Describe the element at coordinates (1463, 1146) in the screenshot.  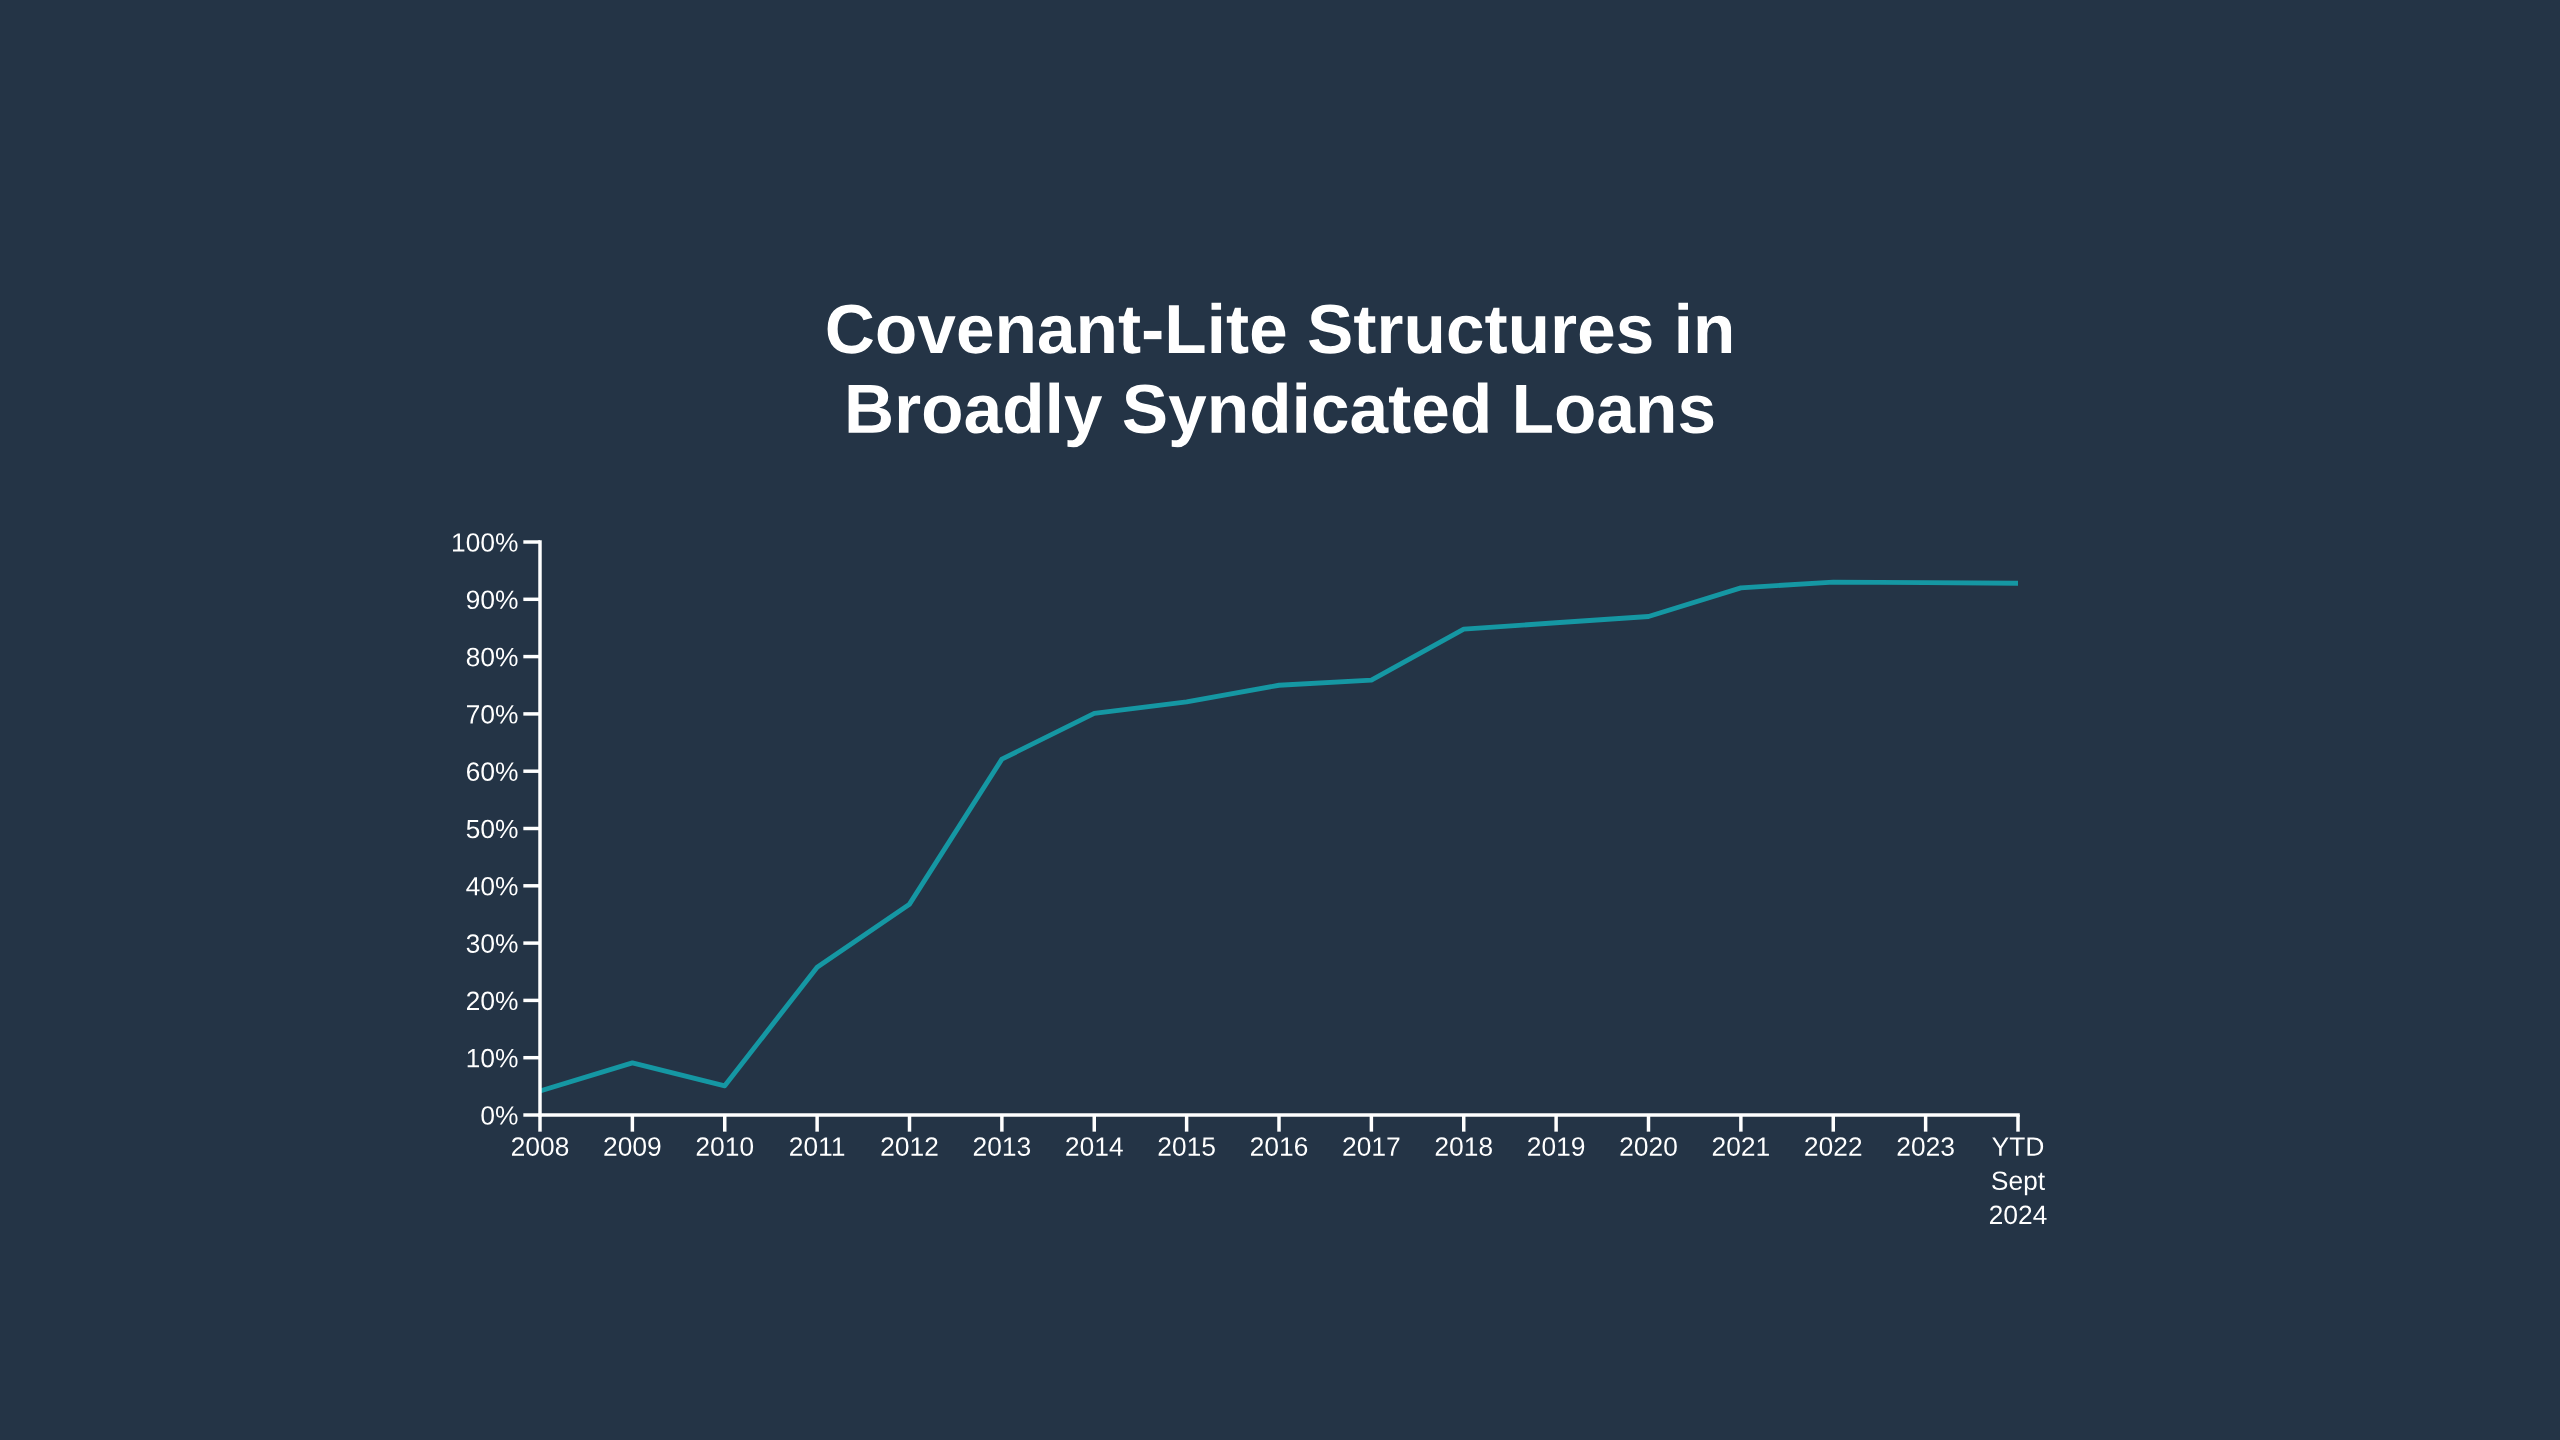
I see `x-tick-label: 2018` at that location.